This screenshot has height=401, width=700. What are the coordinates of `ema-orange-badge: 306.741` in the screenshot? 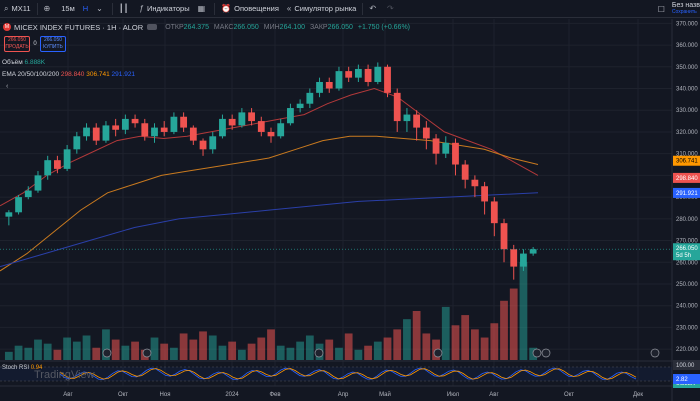 It's located at (687, 162).